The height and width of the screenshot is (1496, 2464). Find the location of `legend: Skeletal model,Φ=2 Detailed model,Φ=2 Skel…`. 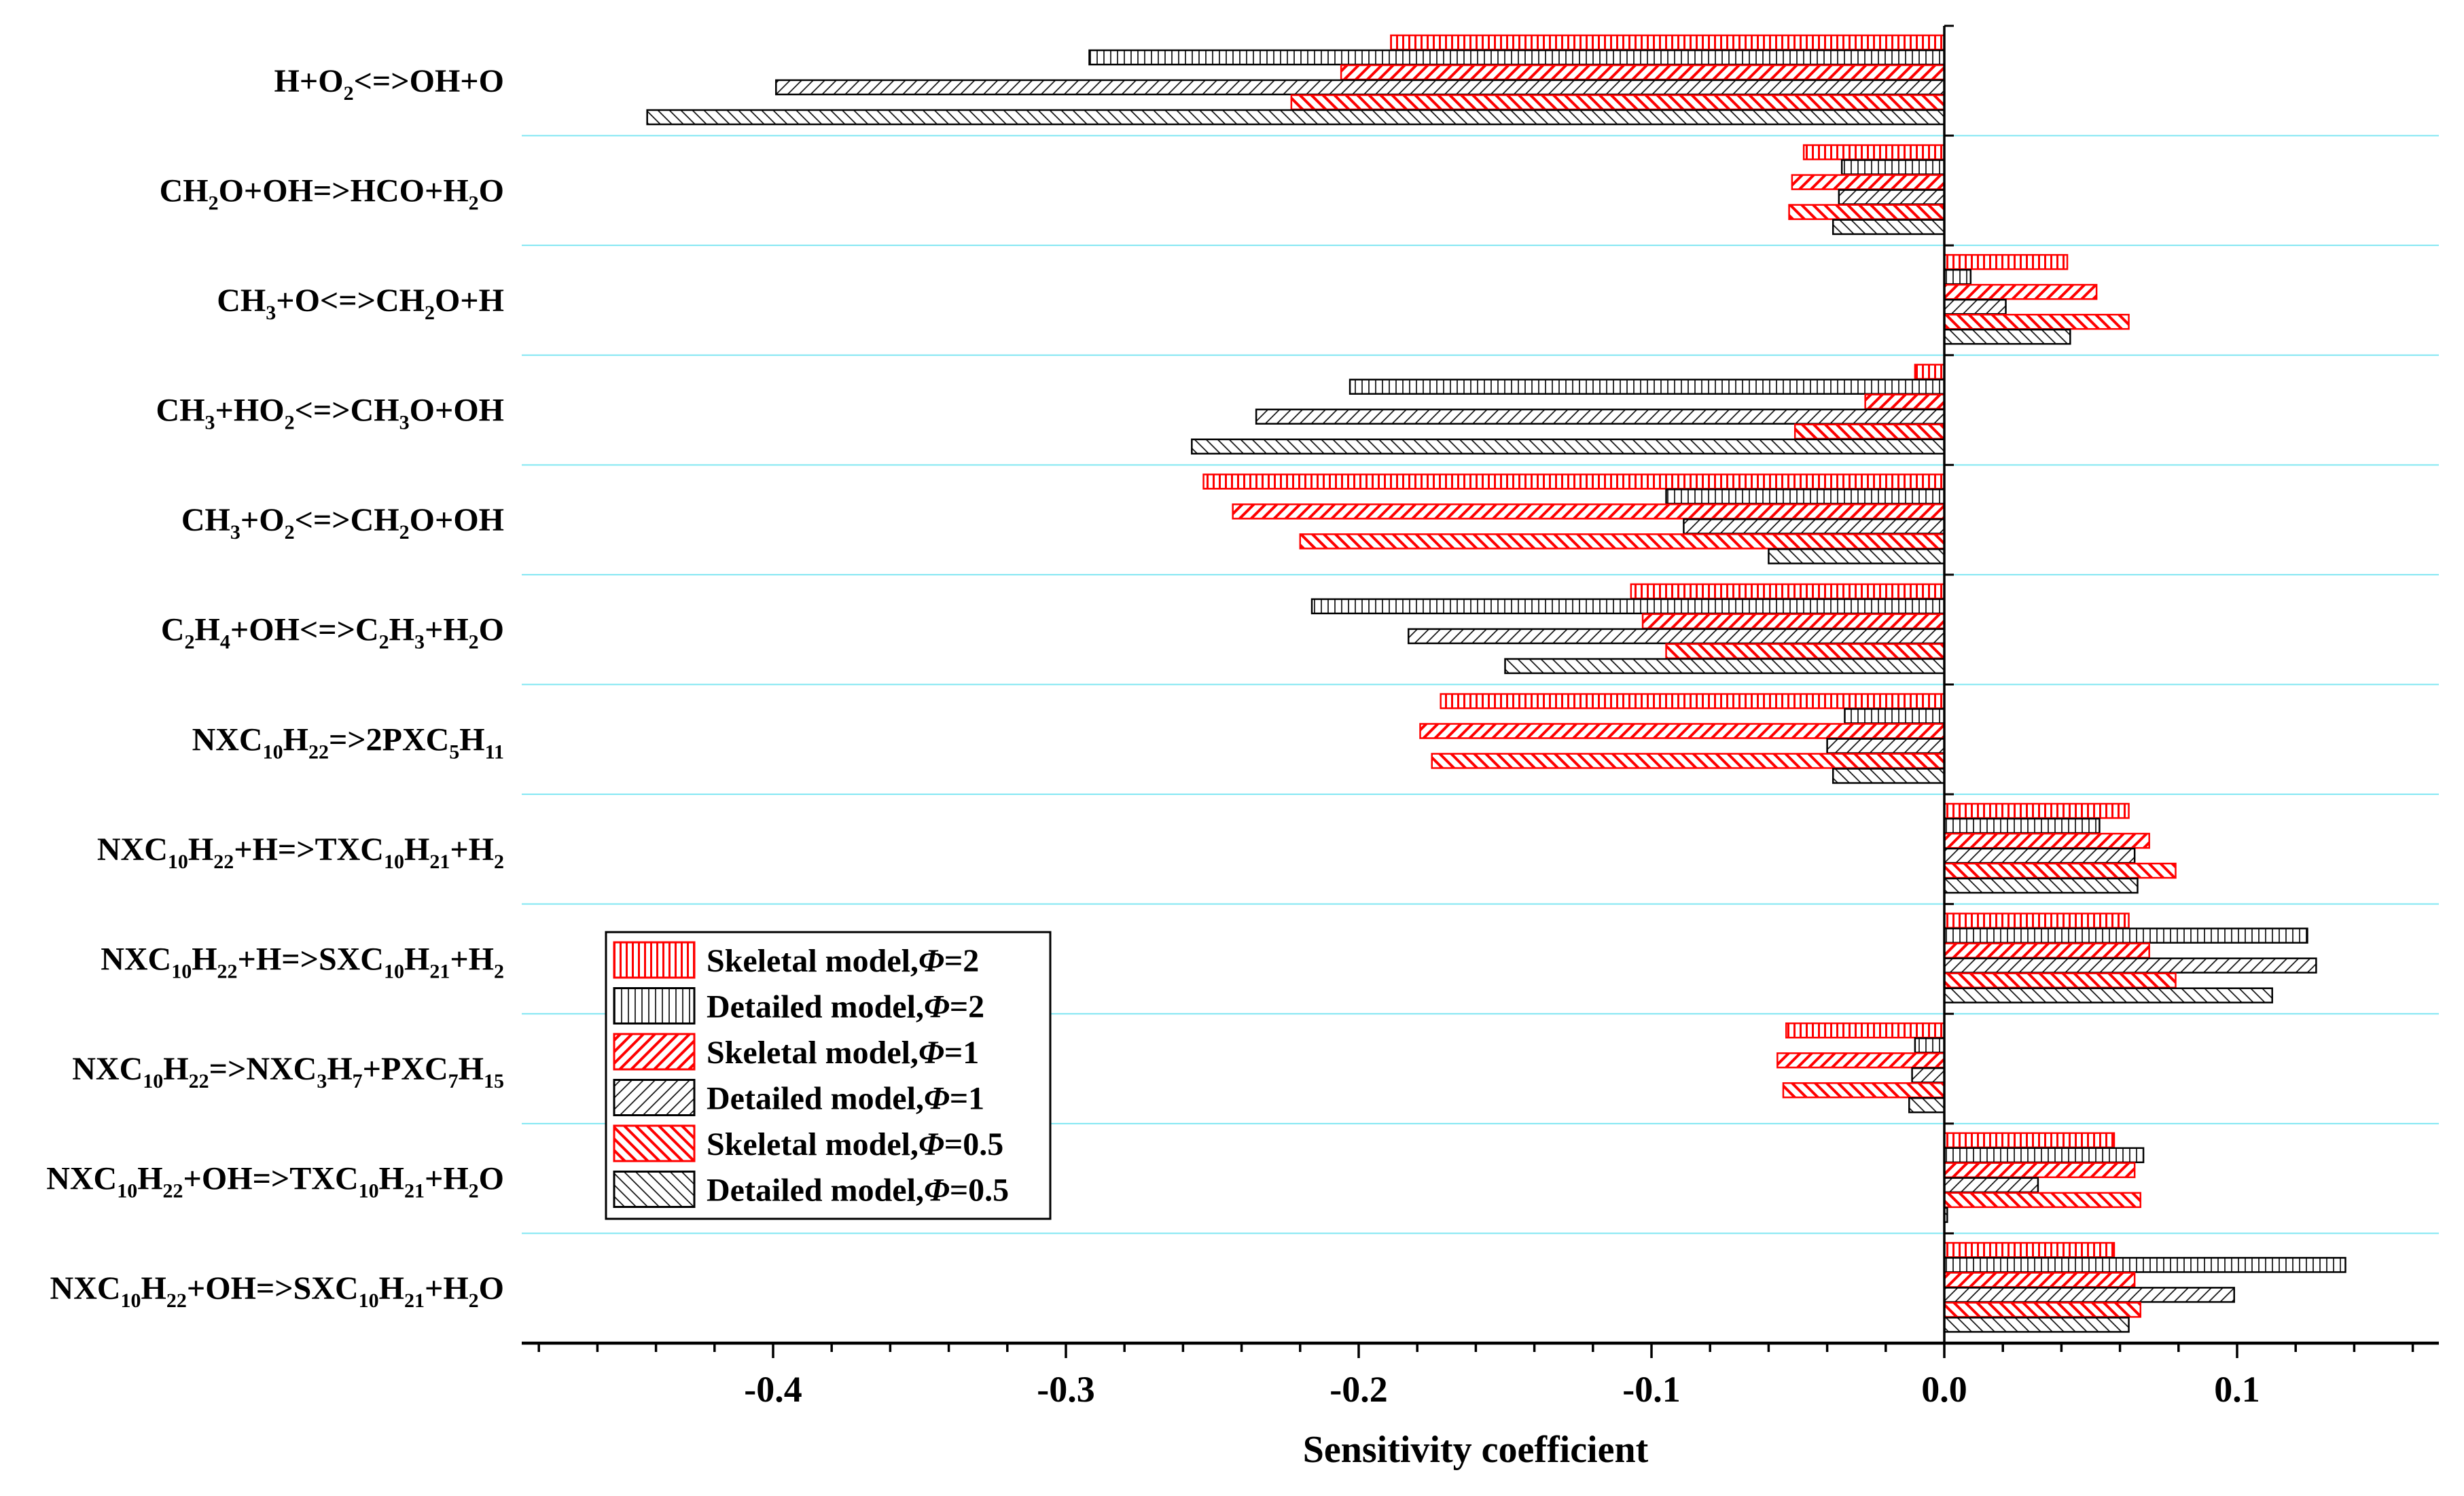

legend: Skeletal model,Φ=2 Detailed model,Φ=2 Skel… is located at coordinates (828, 1075).